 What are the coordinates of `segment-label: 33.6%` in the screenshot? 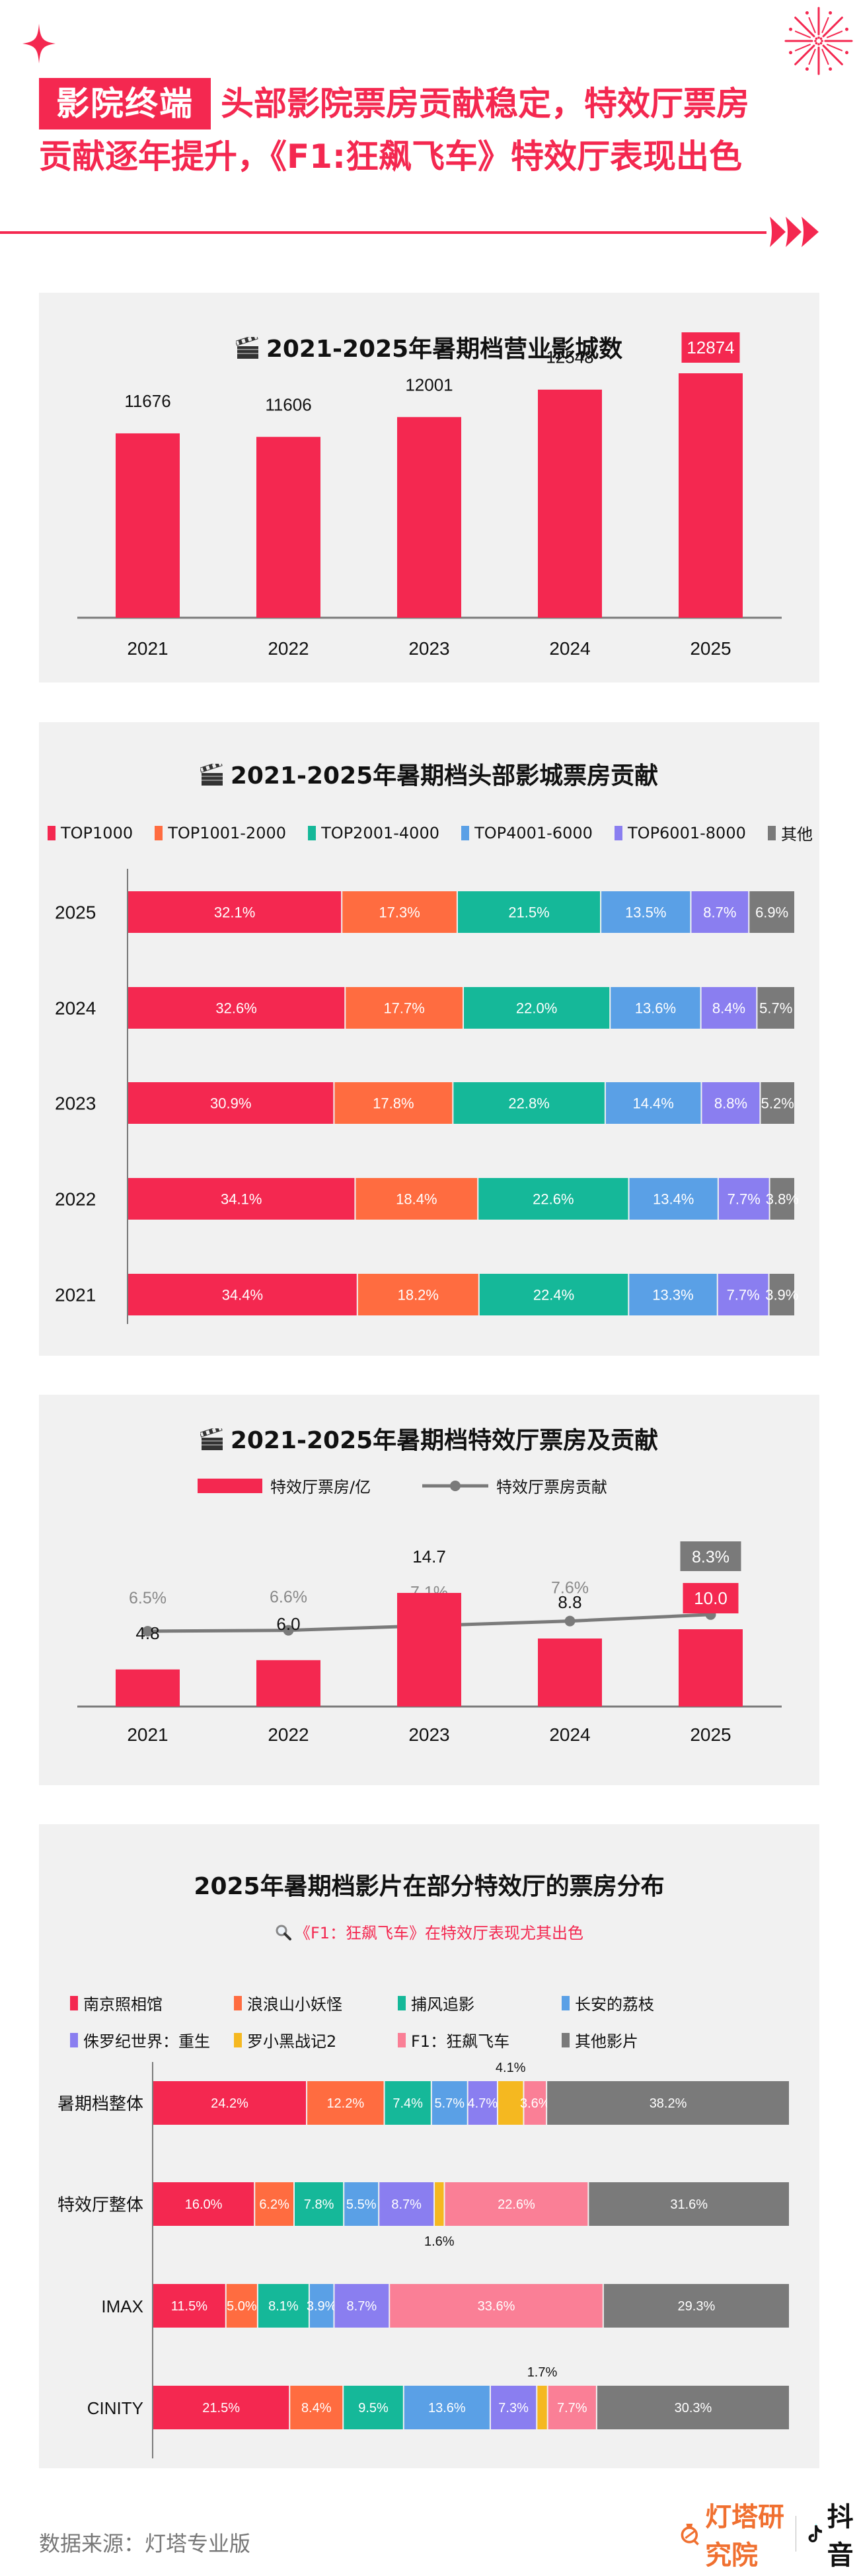 It's located at (496, 2306).